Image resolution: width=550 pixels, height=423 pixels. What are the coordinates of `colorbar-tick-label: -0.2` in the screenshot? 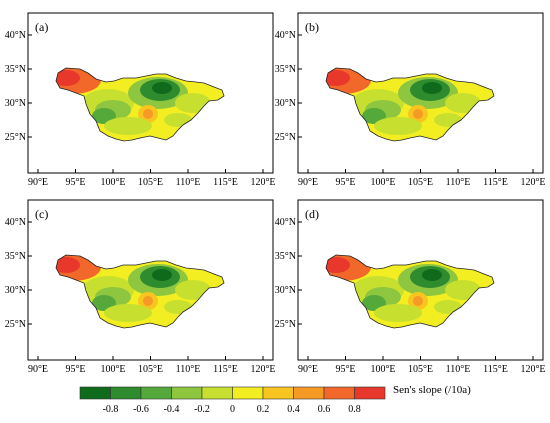 It's located at (202, 409).